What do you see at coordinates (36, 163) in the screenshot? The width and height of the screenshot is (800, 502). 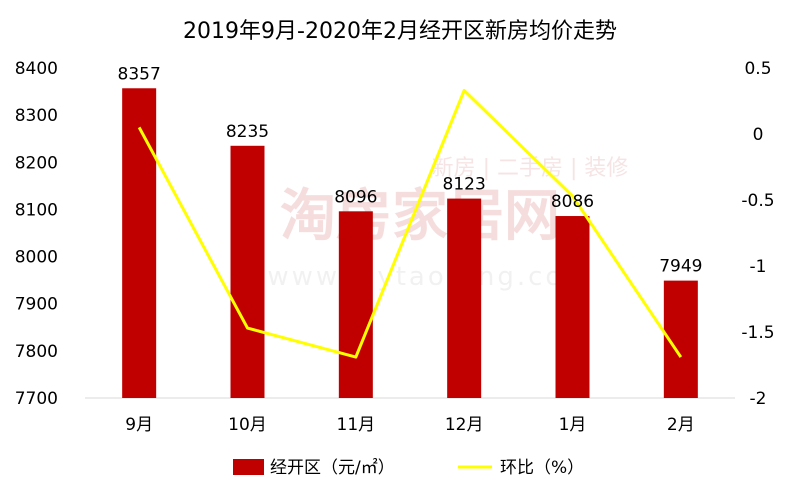 I see `y-left-tick-label: 8200` at bounding box center [36, 163].